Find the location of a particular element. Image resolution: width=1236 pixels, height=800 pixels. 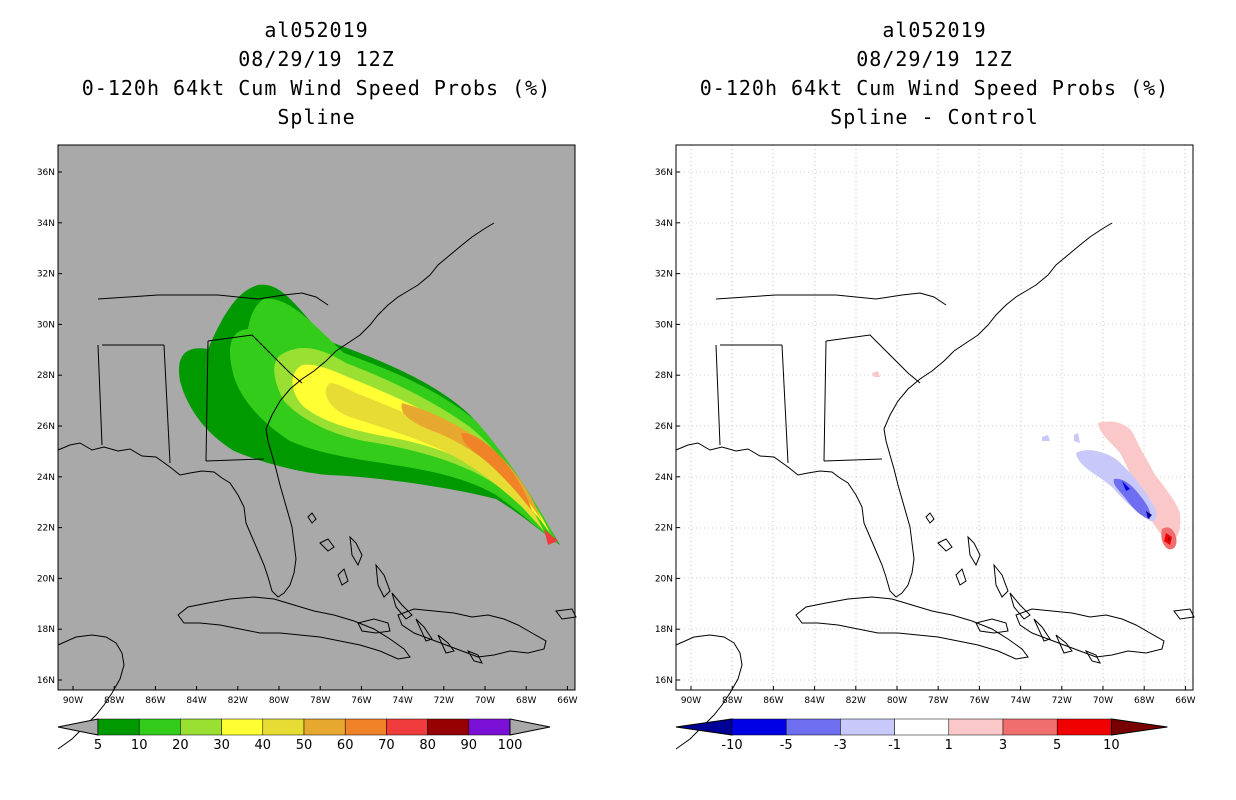

left-colorbar-label: 5 is located at coordinates (98, 745).